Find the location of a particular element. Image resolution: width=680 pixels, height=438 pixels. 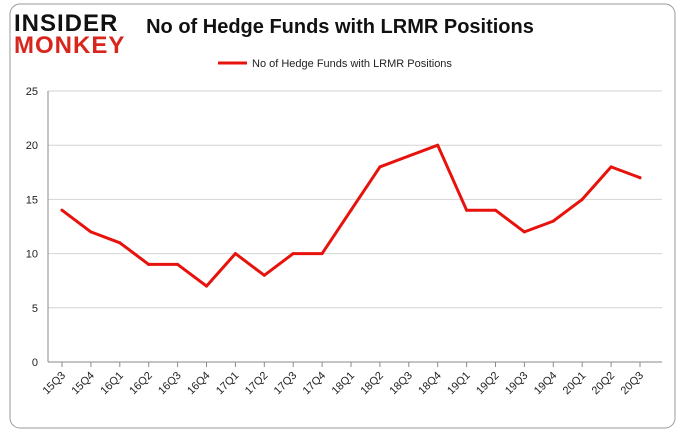

y-tick-label: 10 is located at coordinates (32, 255).